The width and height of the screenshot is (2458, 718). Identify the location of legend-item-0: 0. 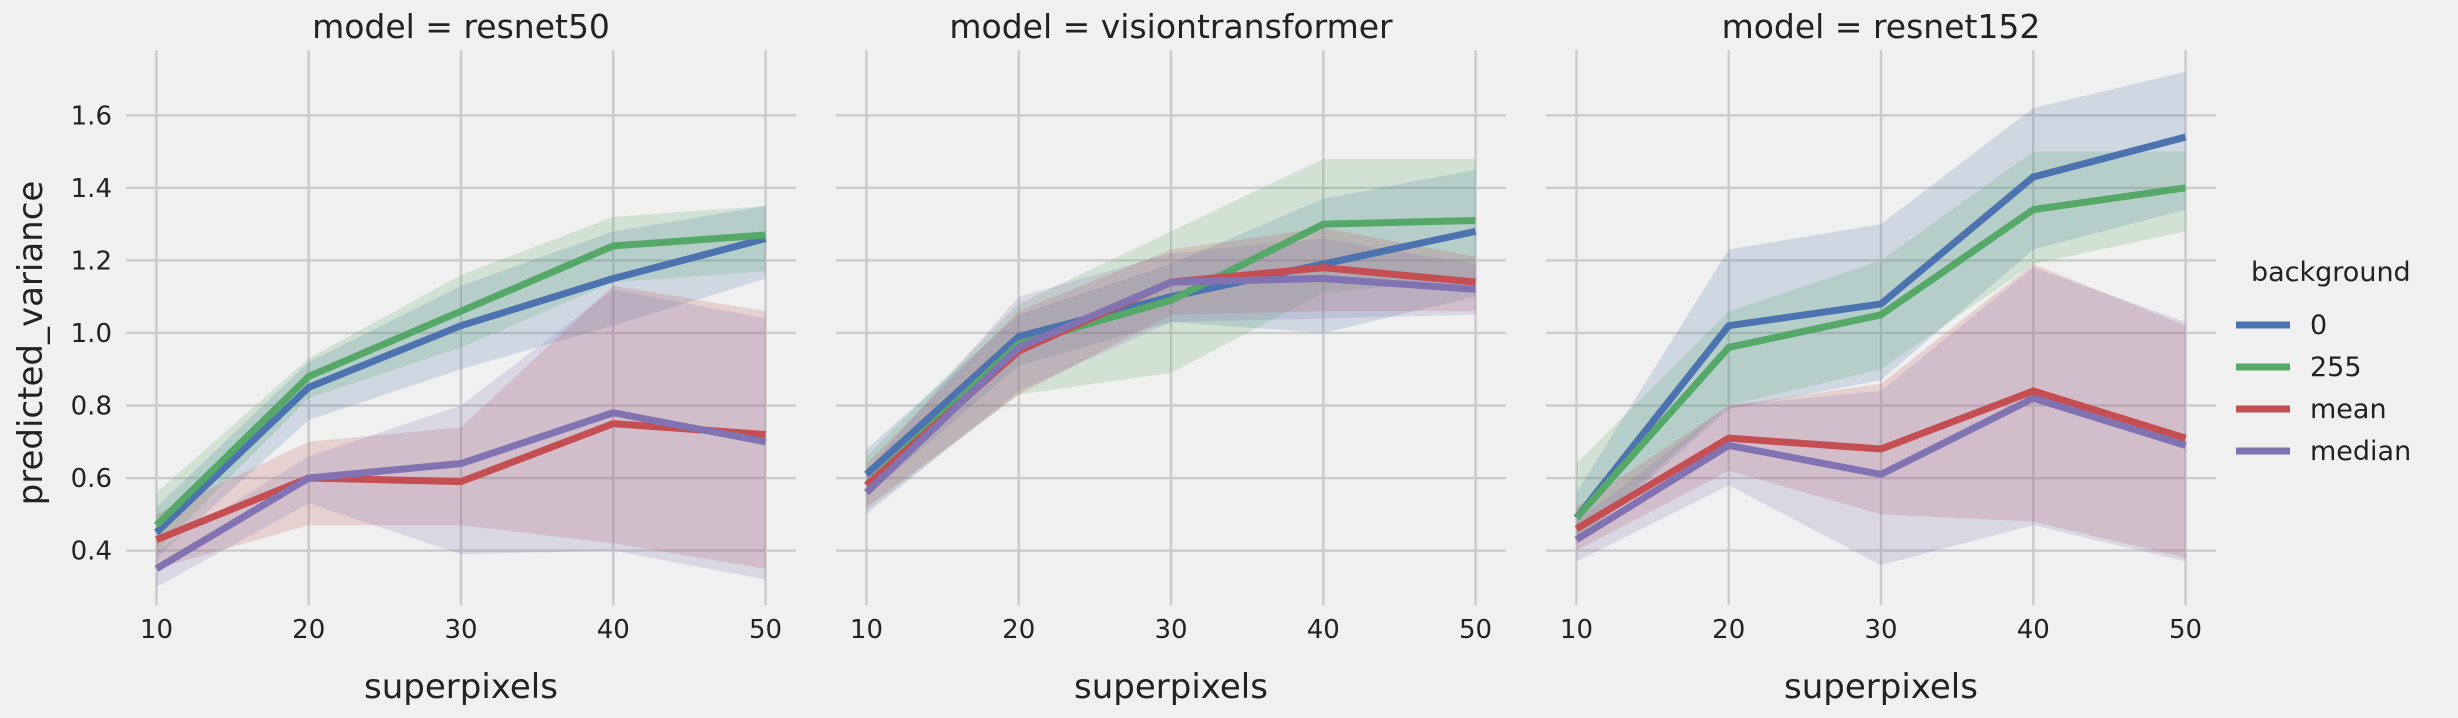
(2281, 325).